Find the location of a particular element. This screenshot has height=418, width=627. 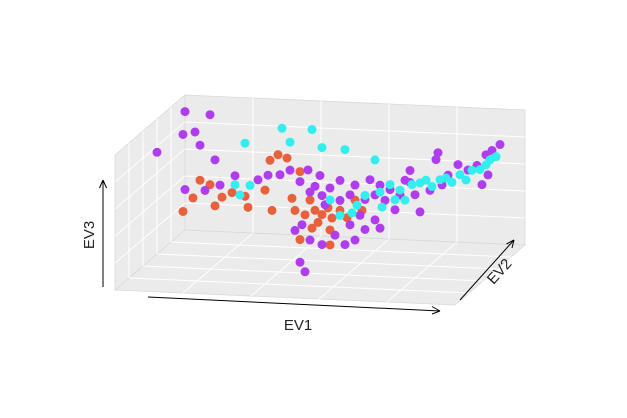

side-panel is located at coordinates (150, 192).